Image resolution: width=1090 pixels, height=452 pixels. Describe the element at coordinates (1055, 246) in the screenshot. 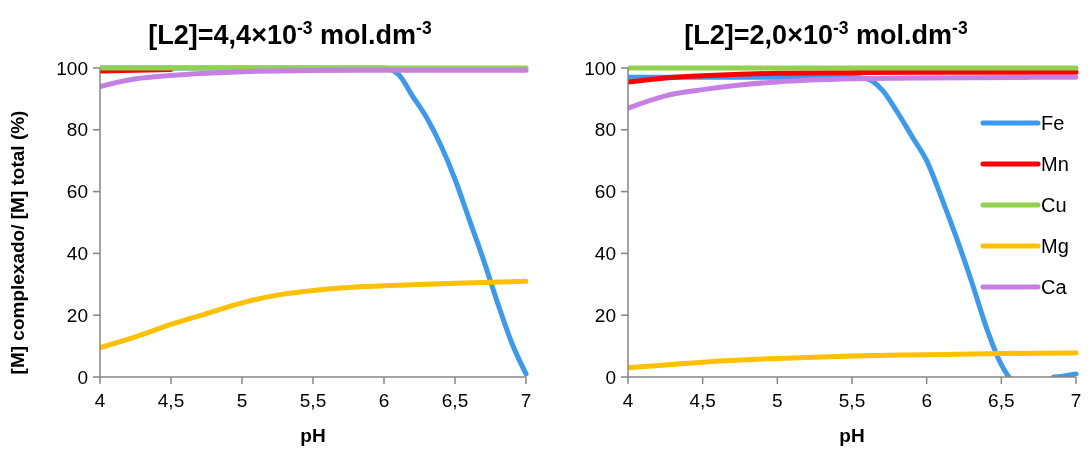

I see `legend-label: Mg` at that location.